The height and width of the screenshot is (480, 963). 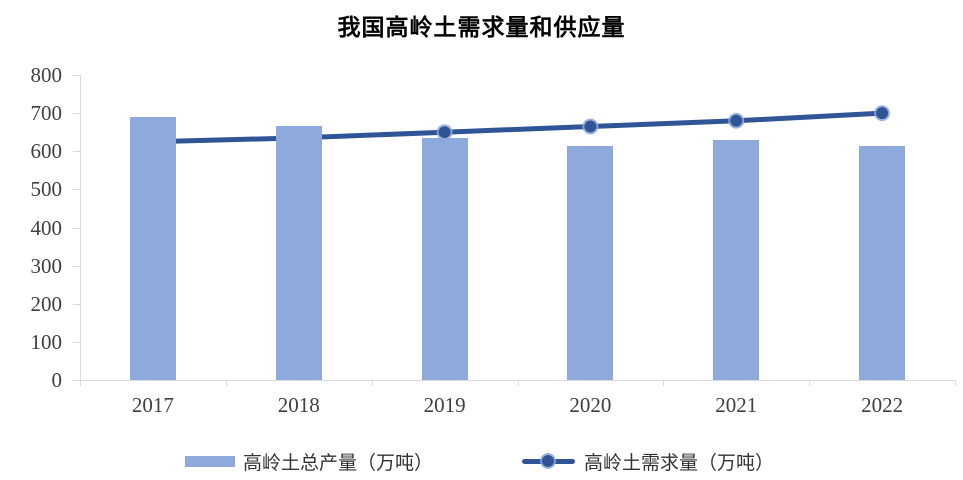 What do you see at coordinates (210, 461) in the screenshot?
I see `production-bar-swatch` at bounding box center [210, 461].